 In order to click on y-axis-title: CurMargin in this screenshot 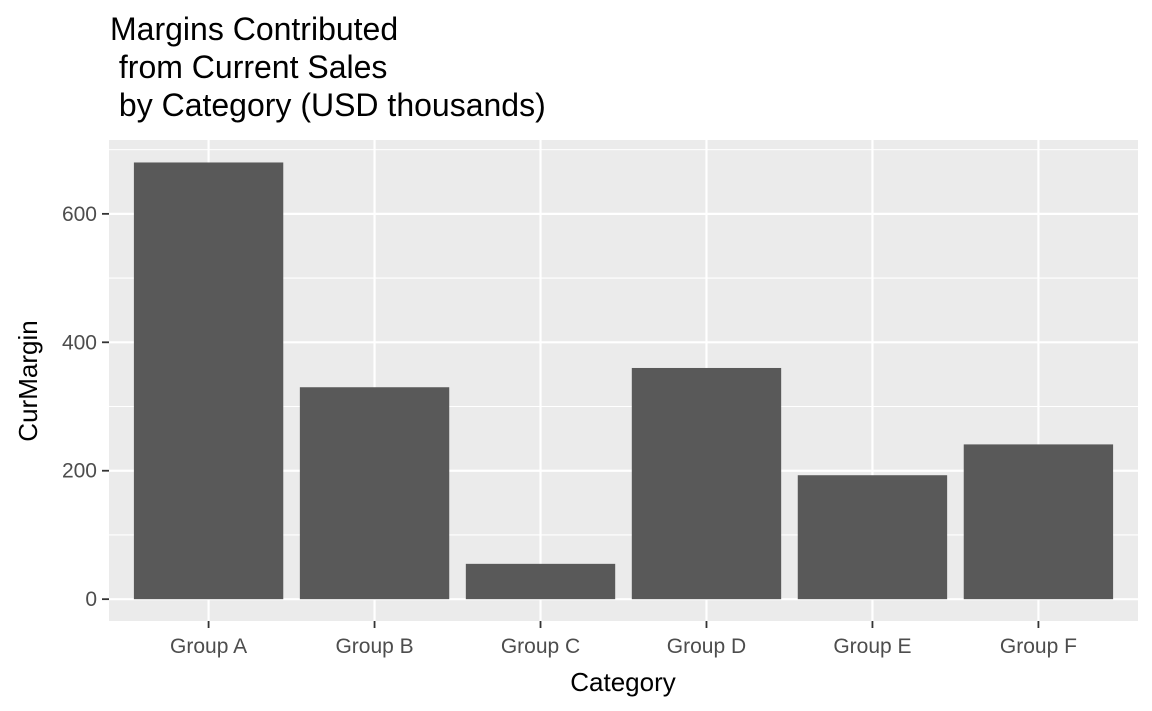, I will do `click(28, 380)`.